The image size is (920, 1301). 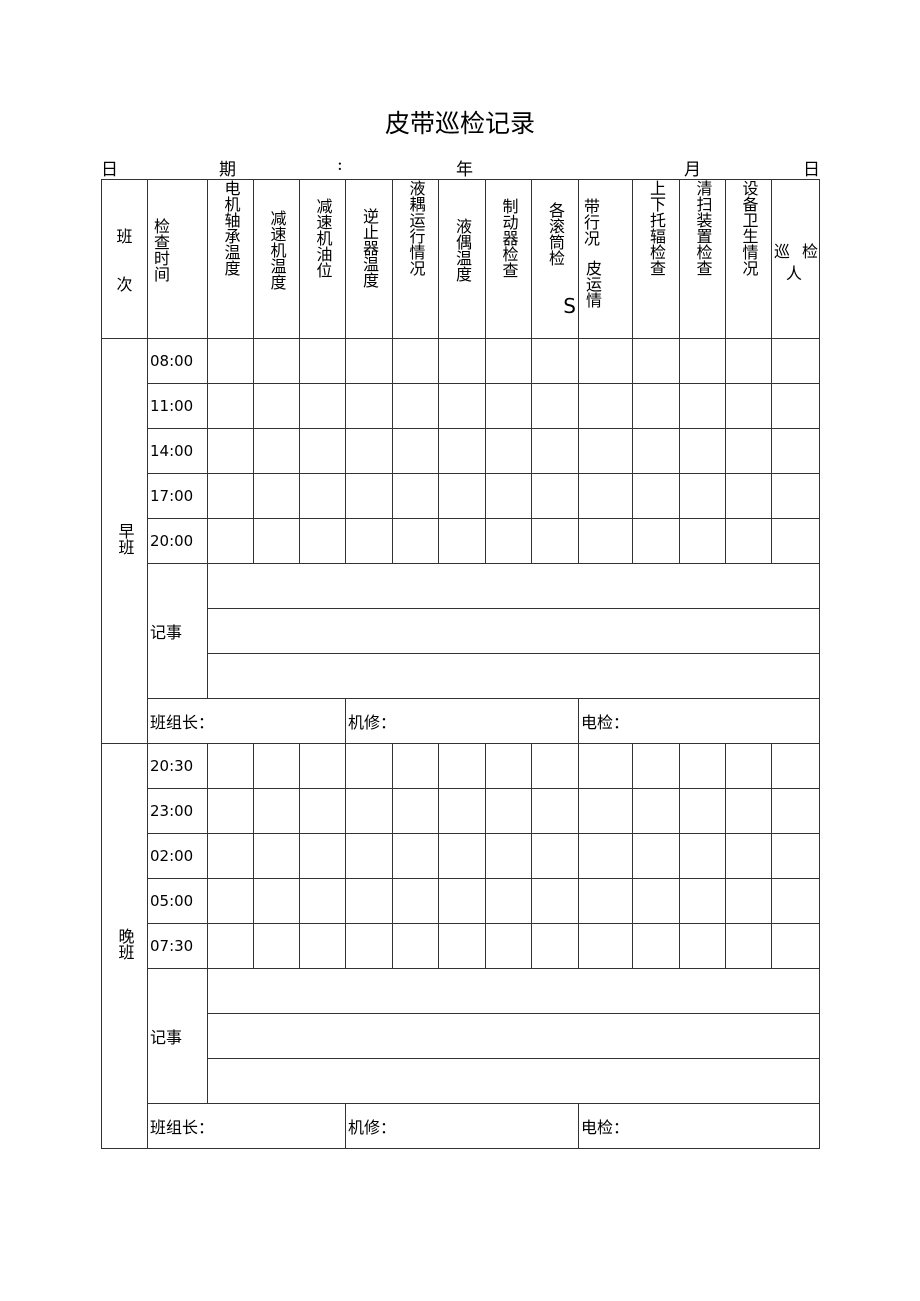 I want to click on mechanic-field: 机修：, so click(x=462, y=1126).